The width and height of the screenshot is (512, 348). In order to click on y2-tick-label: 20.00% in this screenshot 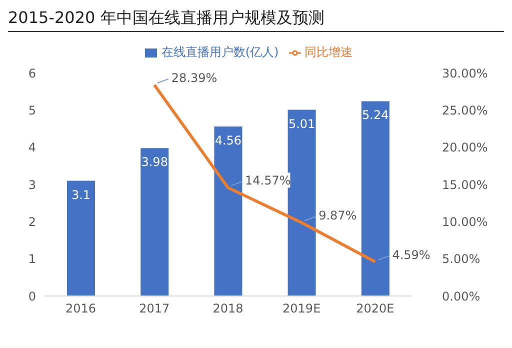, I will do `click(465, 147)`.